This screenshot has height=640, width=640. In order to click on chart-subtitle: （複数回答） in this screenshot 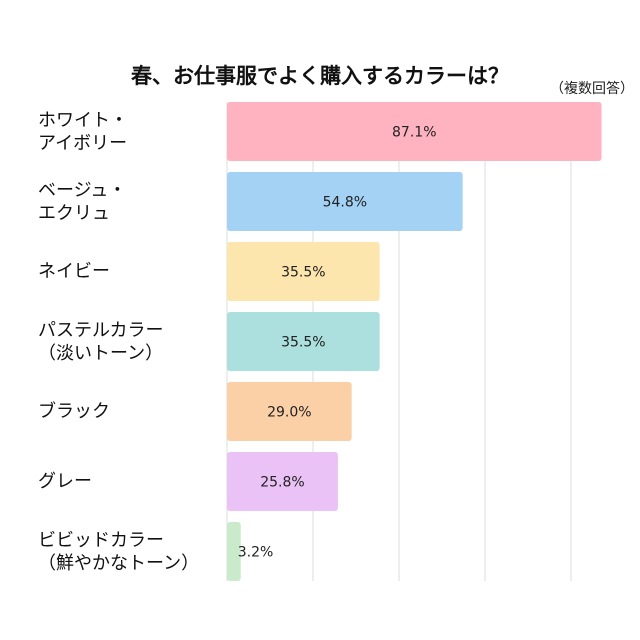, I will do `click(592, 89)`.